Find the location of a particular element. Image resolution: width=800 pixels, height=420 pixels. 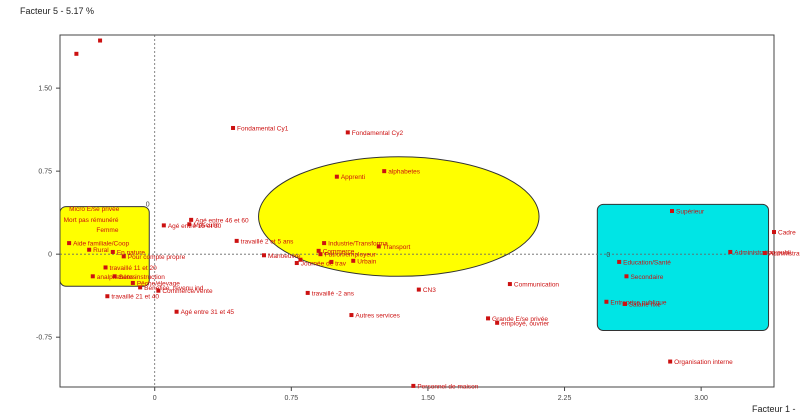

point-label: Agé entre 31 et 45 is located at coordinates (208, 312).